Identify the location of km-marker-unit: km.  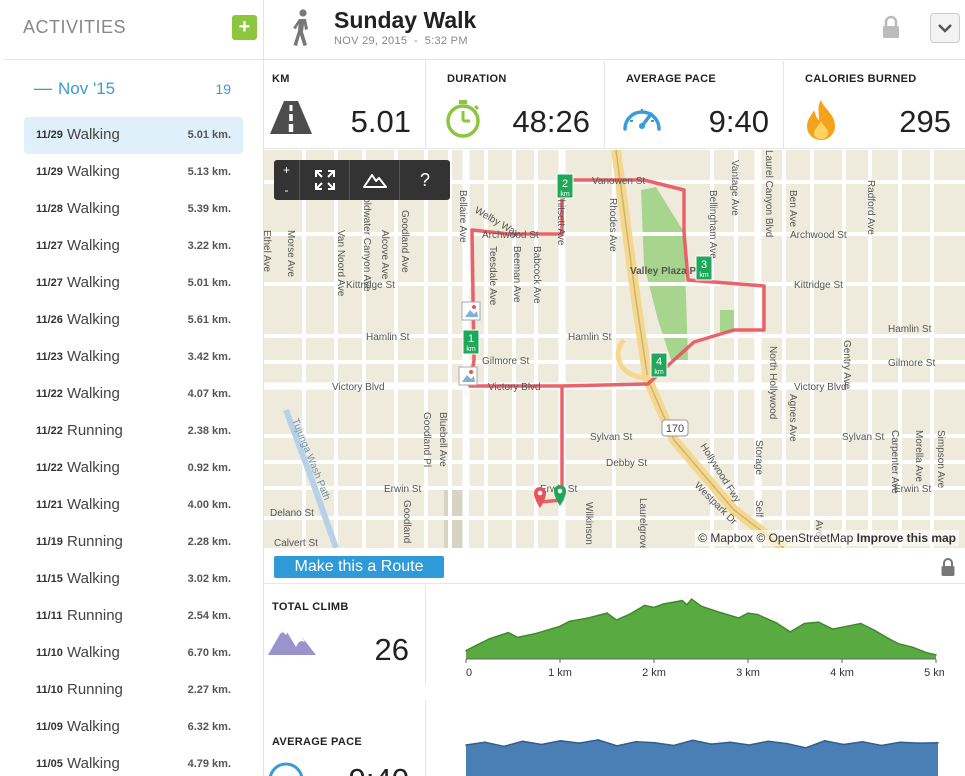
(659, 372).